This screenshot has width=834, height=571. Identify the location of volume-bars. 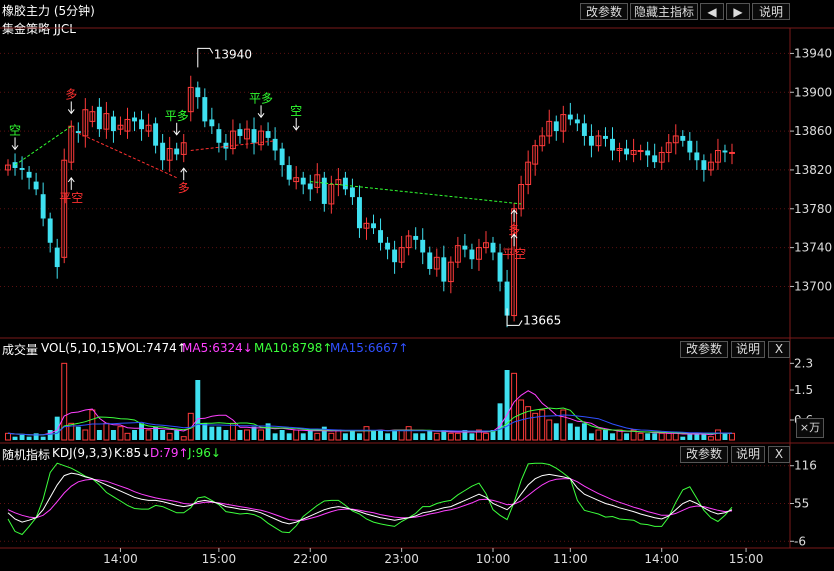
(370, 401).